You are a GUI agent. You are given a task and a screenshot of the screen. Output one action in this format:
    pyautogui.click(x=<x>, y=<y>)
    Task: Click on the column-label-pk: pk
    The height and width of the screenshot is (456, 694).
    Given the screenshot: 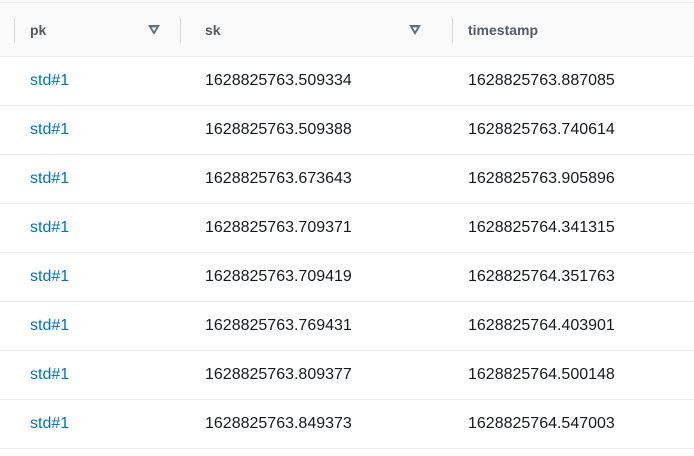 What is the action you would take?
    pyautogui.click(x=38, y=29)
    